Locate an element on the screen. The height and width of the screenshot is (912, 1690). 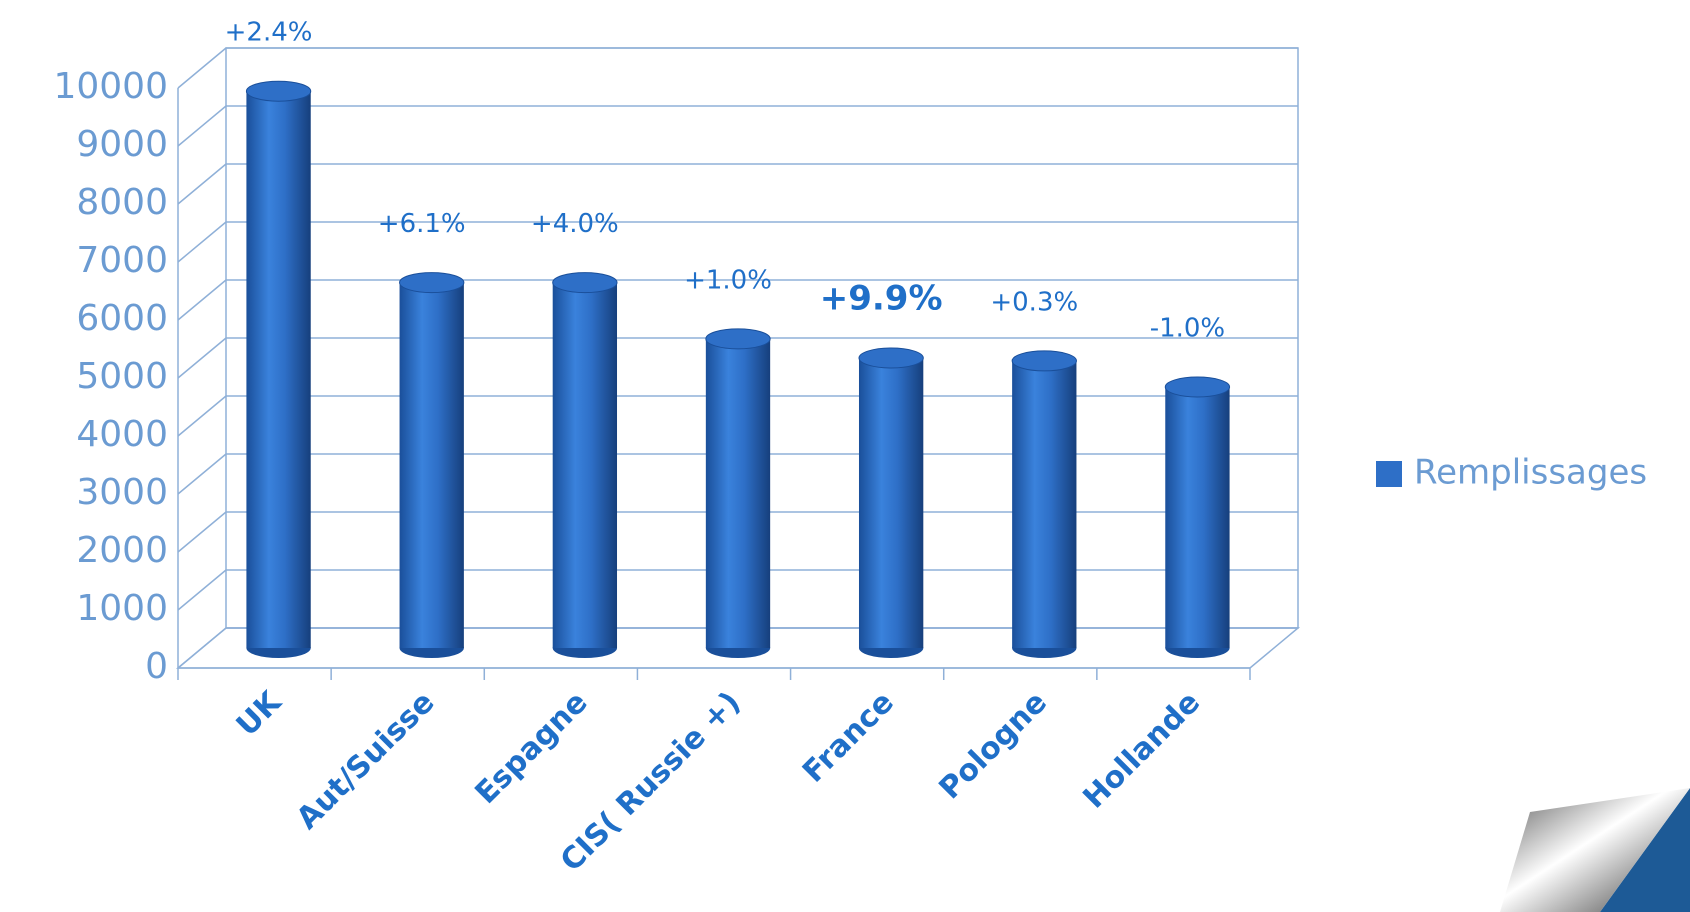
annotation: +9.9% is located at coordinates (881, 299).